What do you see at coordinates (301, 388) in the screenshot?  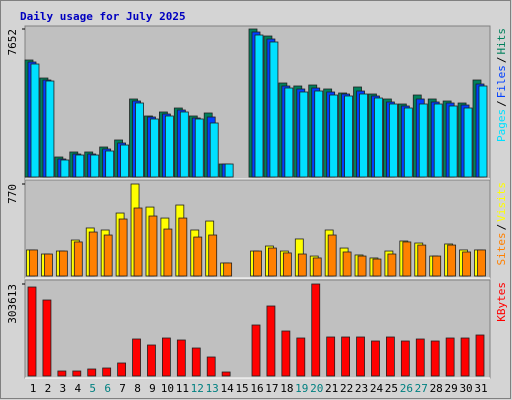 I see `x-tick-label: 19` at bounding box center [301, 388].